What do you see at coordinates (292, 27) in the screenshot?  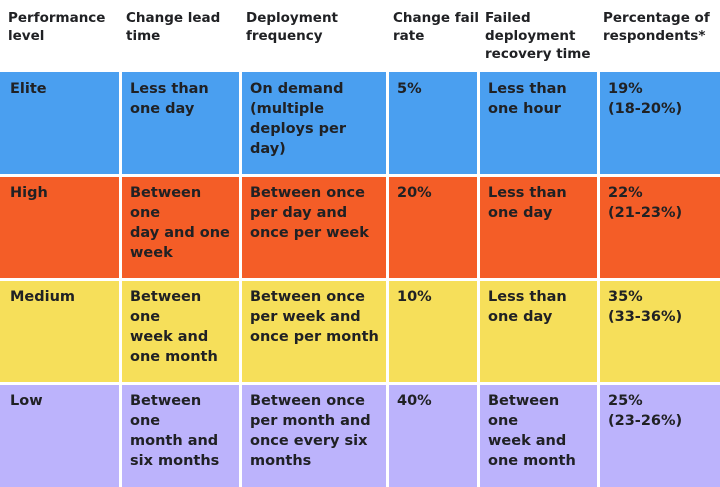 I see `header-deployment-frequency: Deployment frequency` at bounding box center [292, 27].